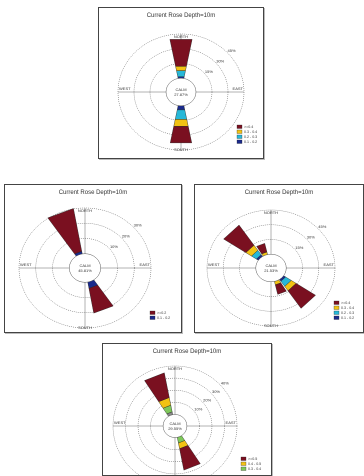 The height and width of the screenshot is (476, 364). I want to click on legend-label: >=0.2, so click(161, 313).